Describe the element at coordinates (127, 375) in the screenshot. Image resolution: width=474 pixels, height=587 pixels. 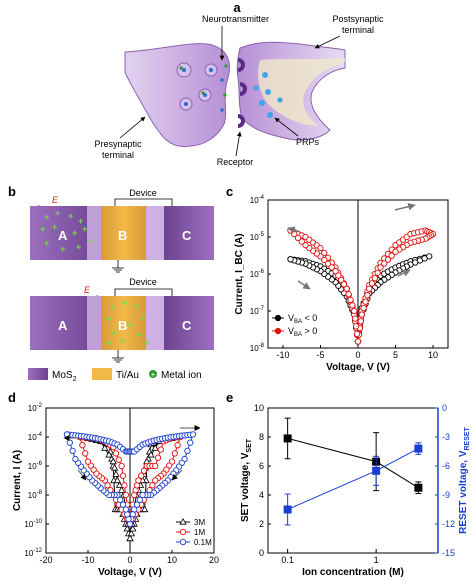
I see `legend-tiau: Ti/Au` at that location.